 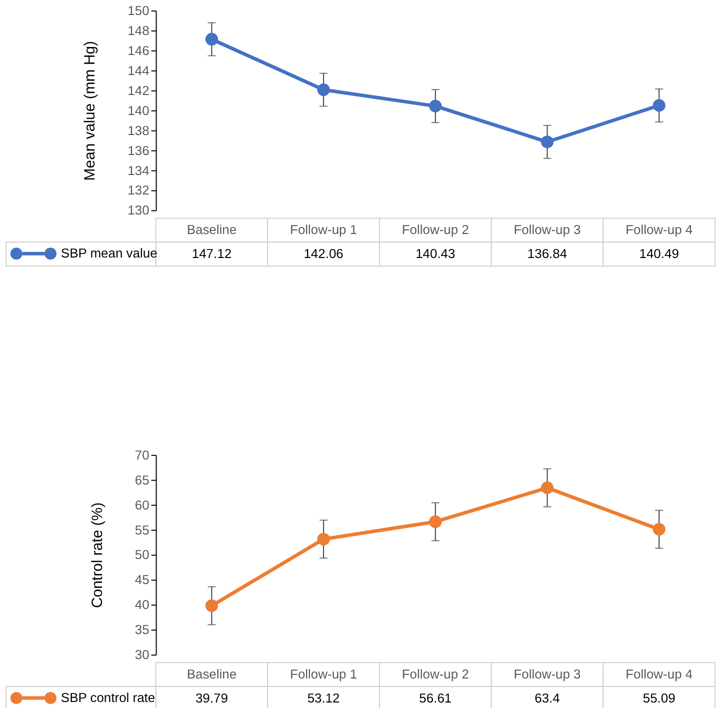 I want to click on y-tick-label: 65, so click(x=142, y=480).